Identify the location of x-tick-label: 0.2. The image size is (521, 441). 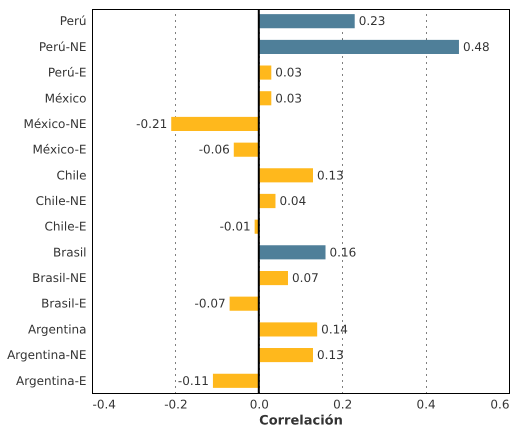
(342, 405).